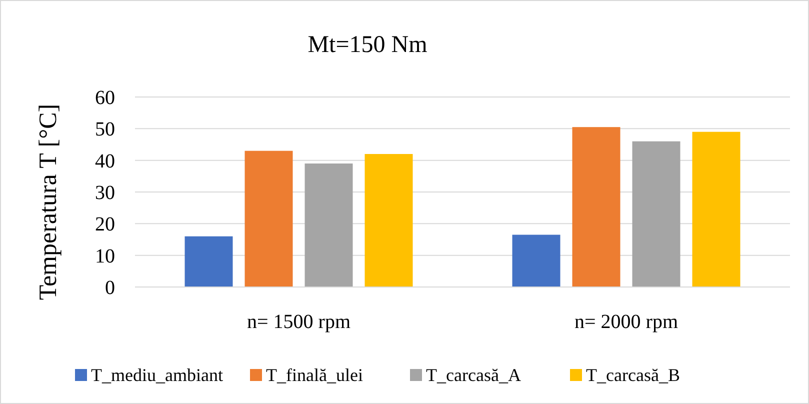 The image size is (809, 404). Describe the element at coordinates (105, 129) in the screenshot. I see `y-tick-label: 50` at that location.